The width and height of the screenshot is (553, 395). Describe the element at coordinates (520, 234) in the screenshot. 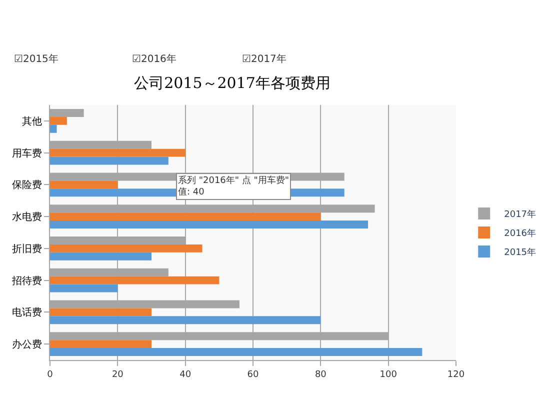

I see `legend-label: 2016年` at that location.